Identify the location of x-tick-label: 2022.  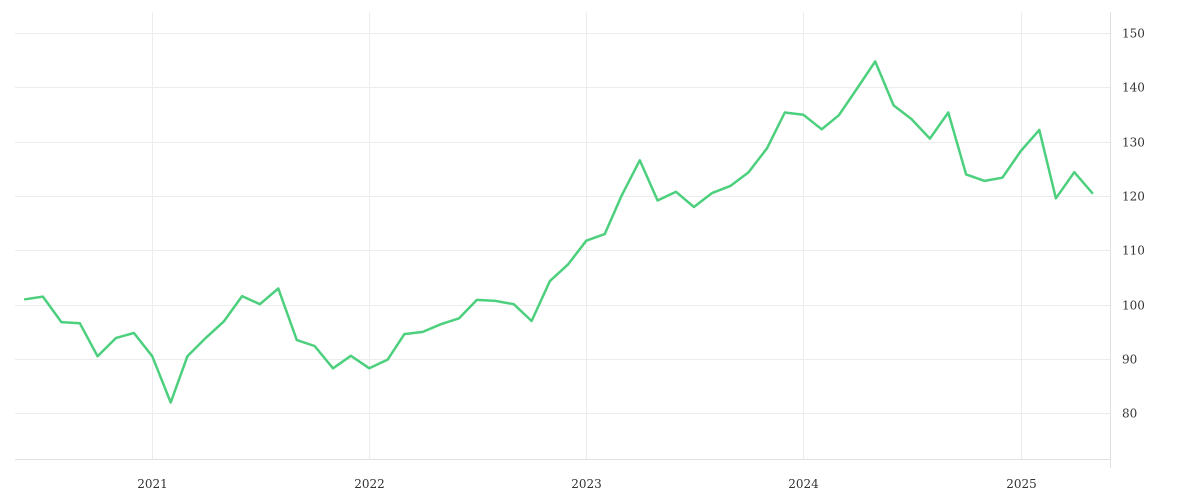
(369, 484).